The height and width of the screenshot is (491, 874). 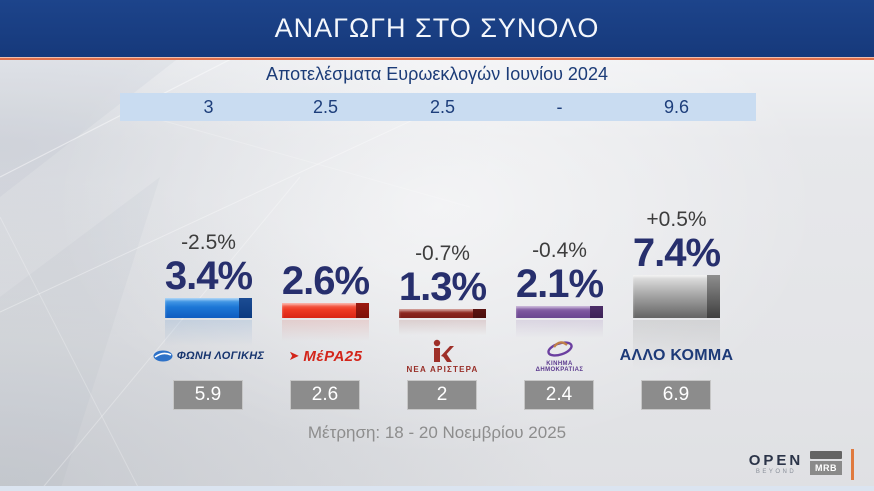 I want to click on mera25-arrow-icon: ➤, so click(x=294, y=355).